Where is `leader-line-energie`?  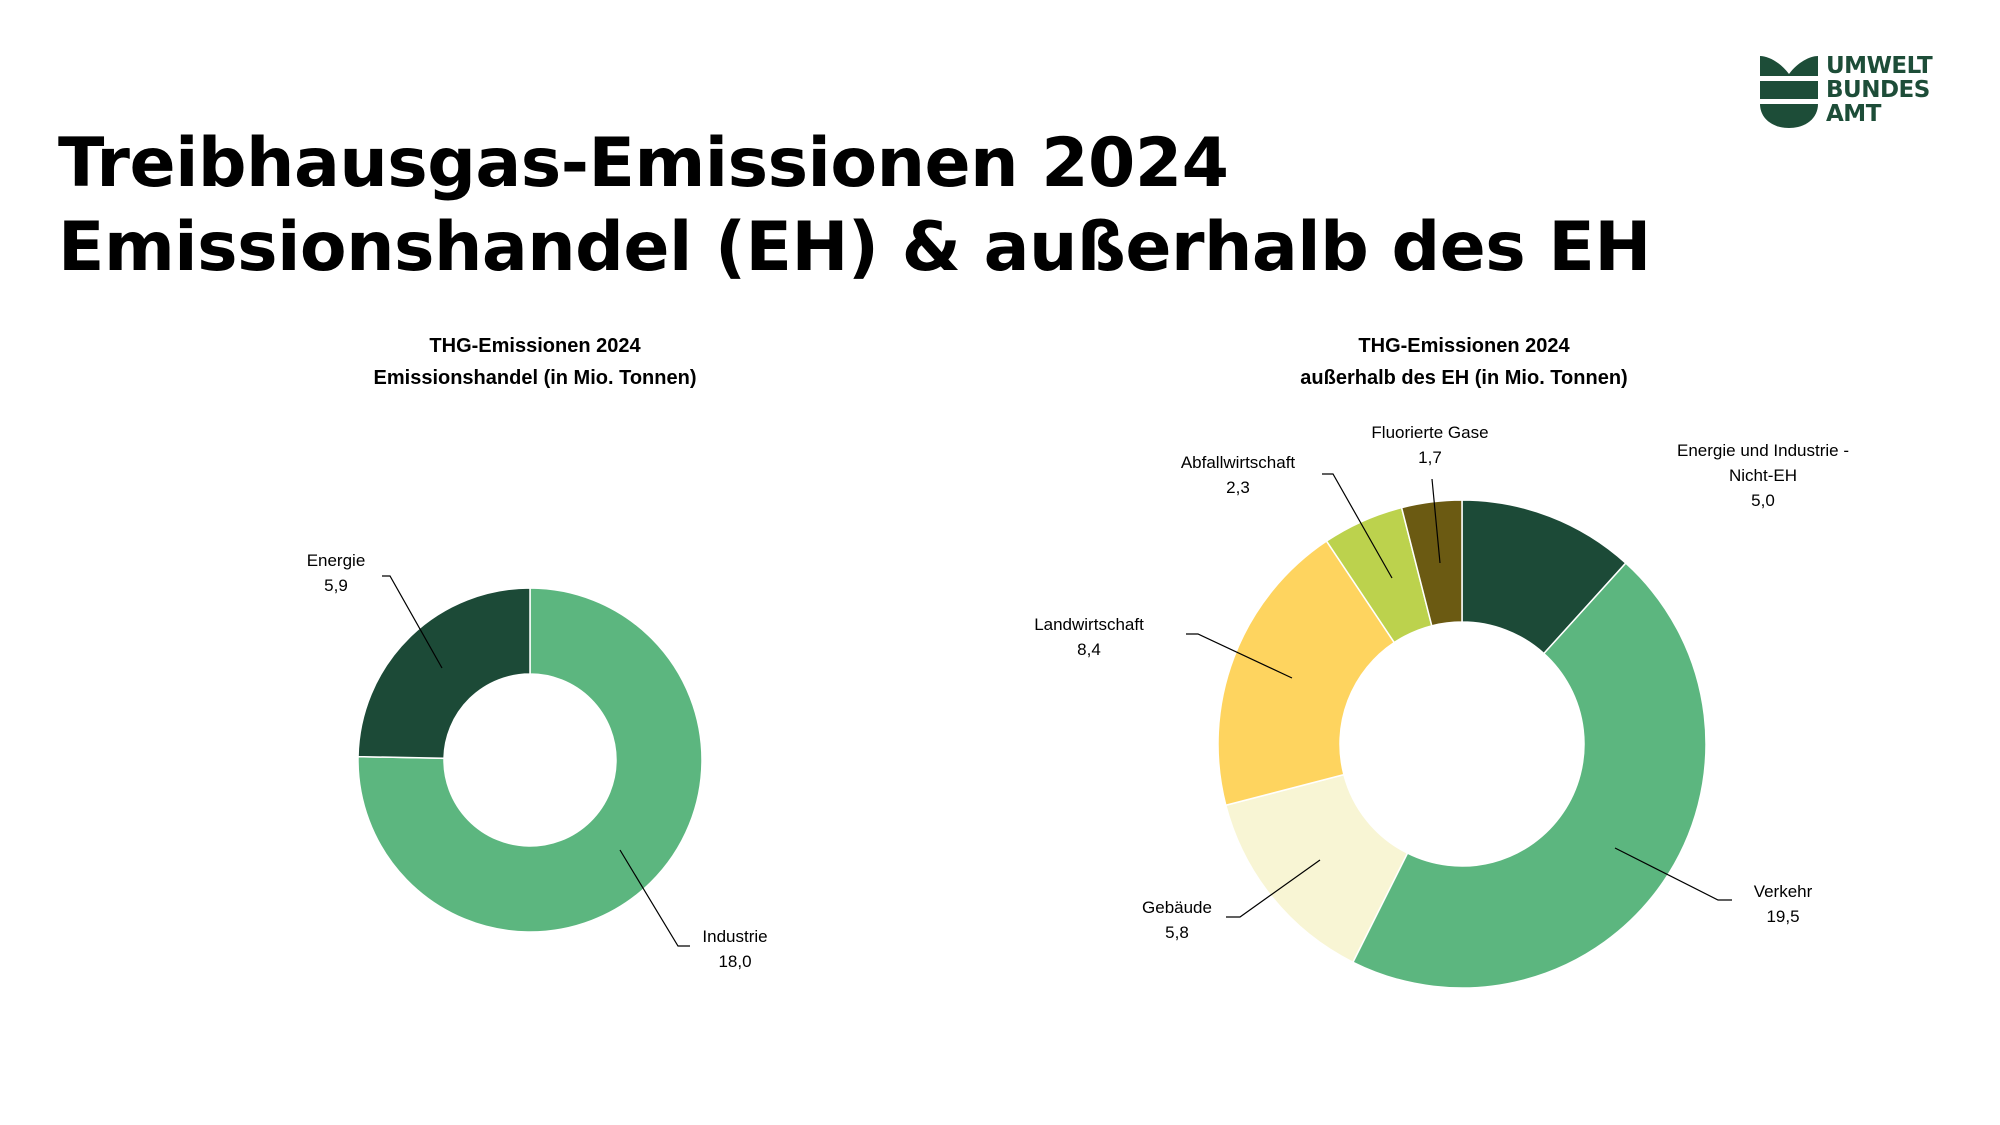
leader-line-energie is located at coordinates (412, 622).